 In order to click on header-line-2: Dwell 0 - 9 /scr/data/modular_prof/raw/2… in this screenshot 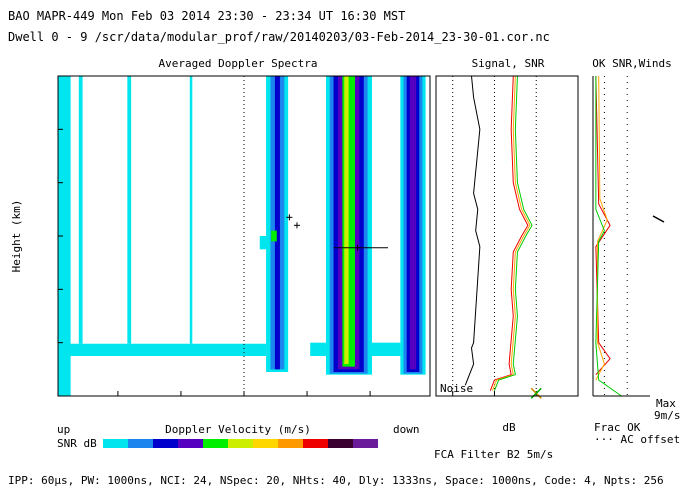, I will do `click(279, 37)`.